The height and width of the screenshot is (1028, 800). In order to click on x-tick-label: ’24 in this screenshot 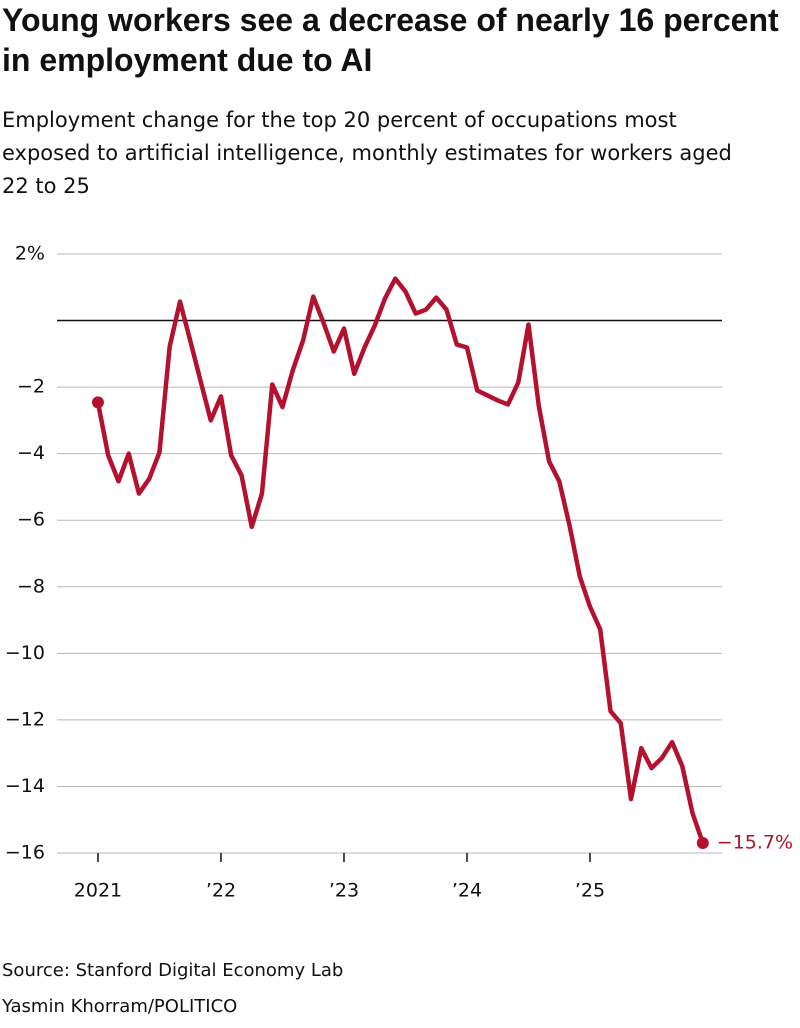, I will do `click(467, 891)`.